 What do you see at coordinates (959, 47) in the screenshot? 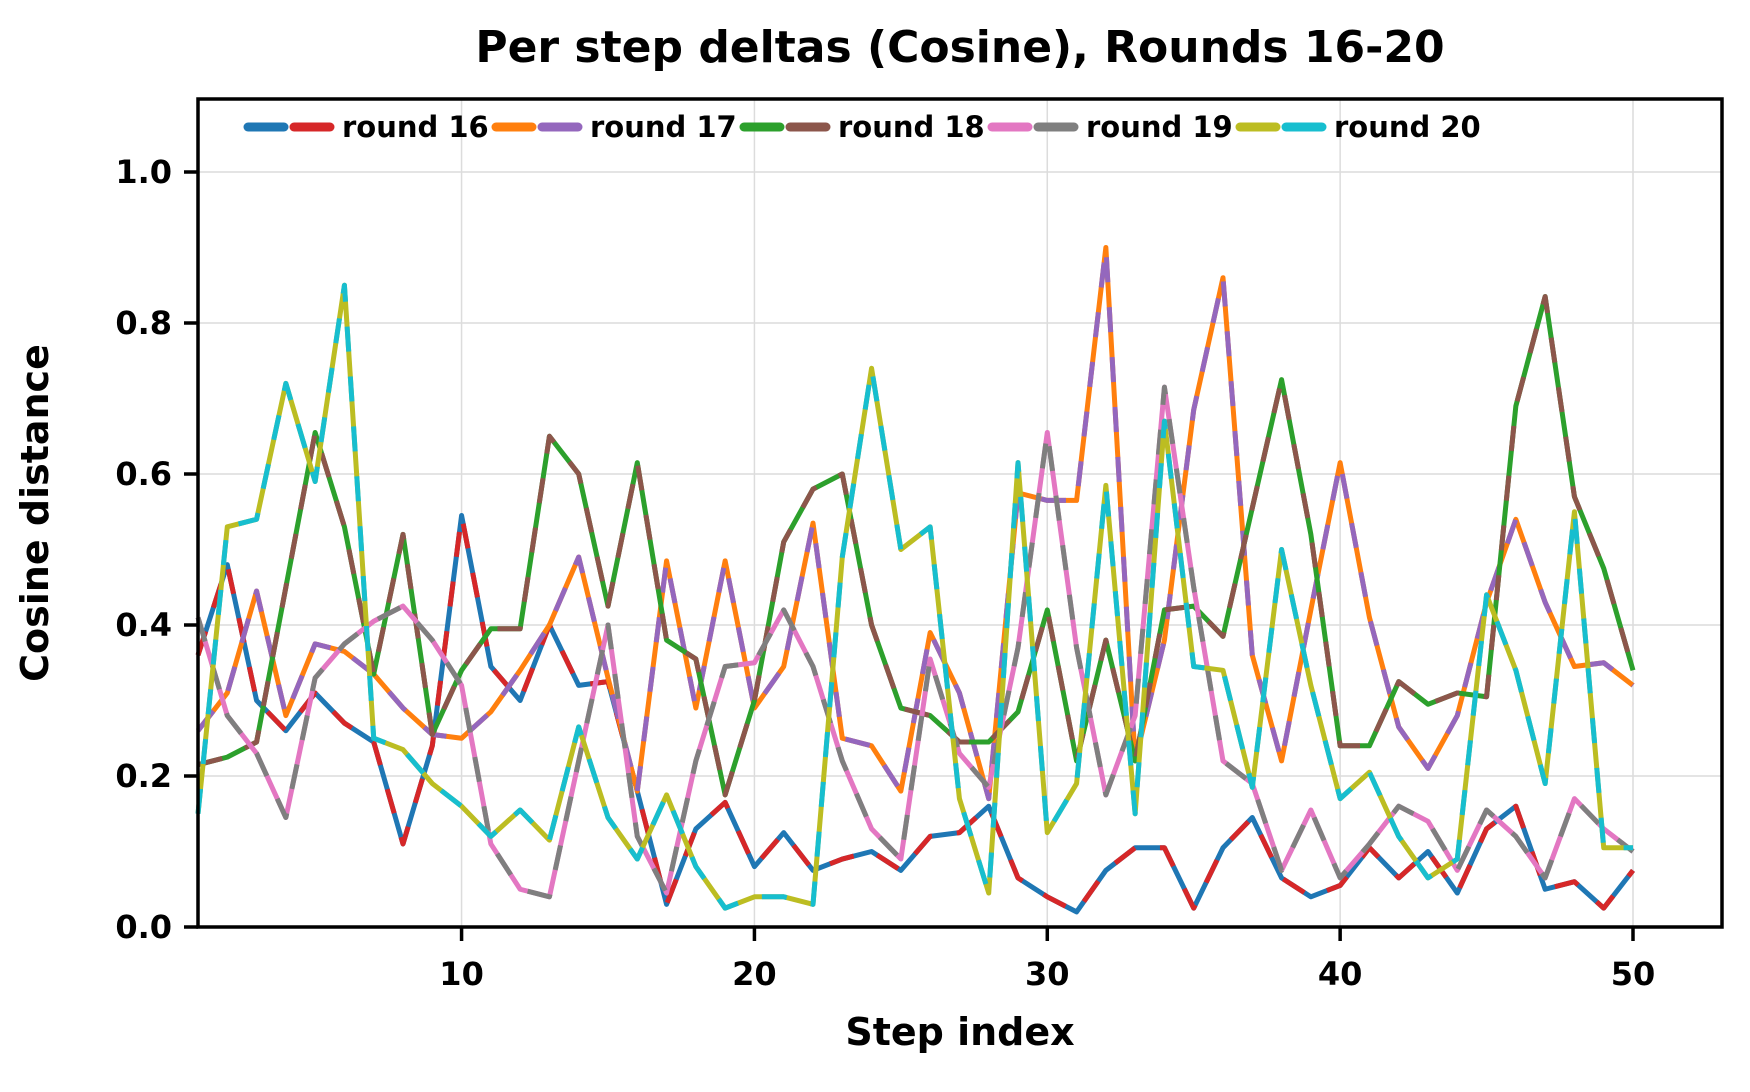
I see `chart-title: Per step deltas (Cosine), Rounds 16-20` at bounding box center [959, 47].